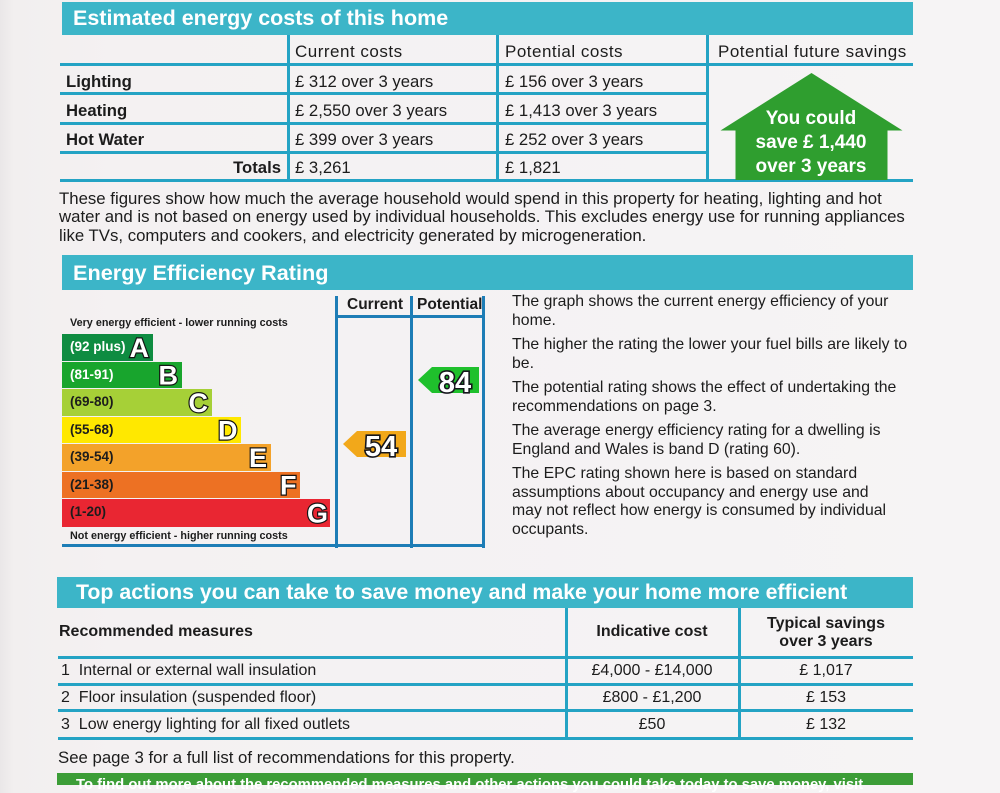 The image size is (1000, 793). What do you see at coordinates (228, 431) in the screenshot?
I see `svg-text: D` at bounding box center [228, 431].